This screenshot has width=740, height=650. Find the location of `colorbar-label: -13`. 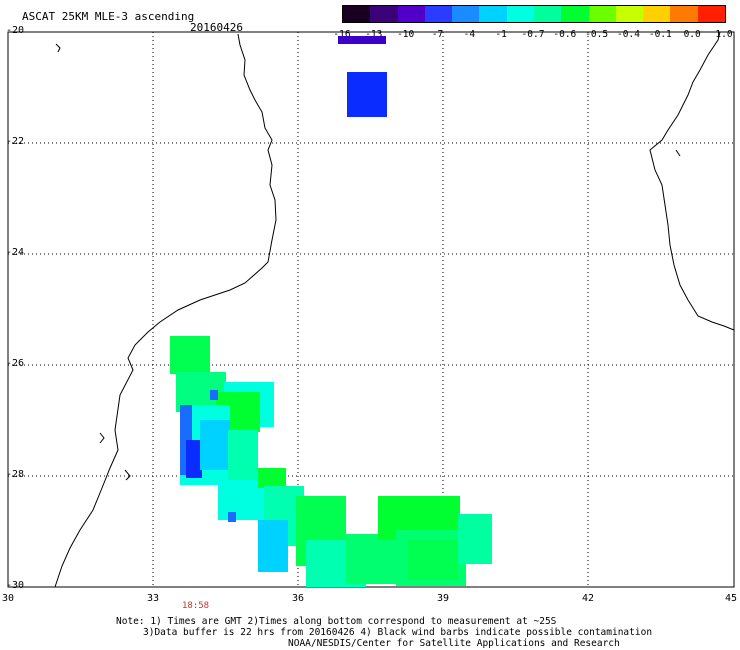

colorbar-label: -13 is located at coordinates (374, 34).